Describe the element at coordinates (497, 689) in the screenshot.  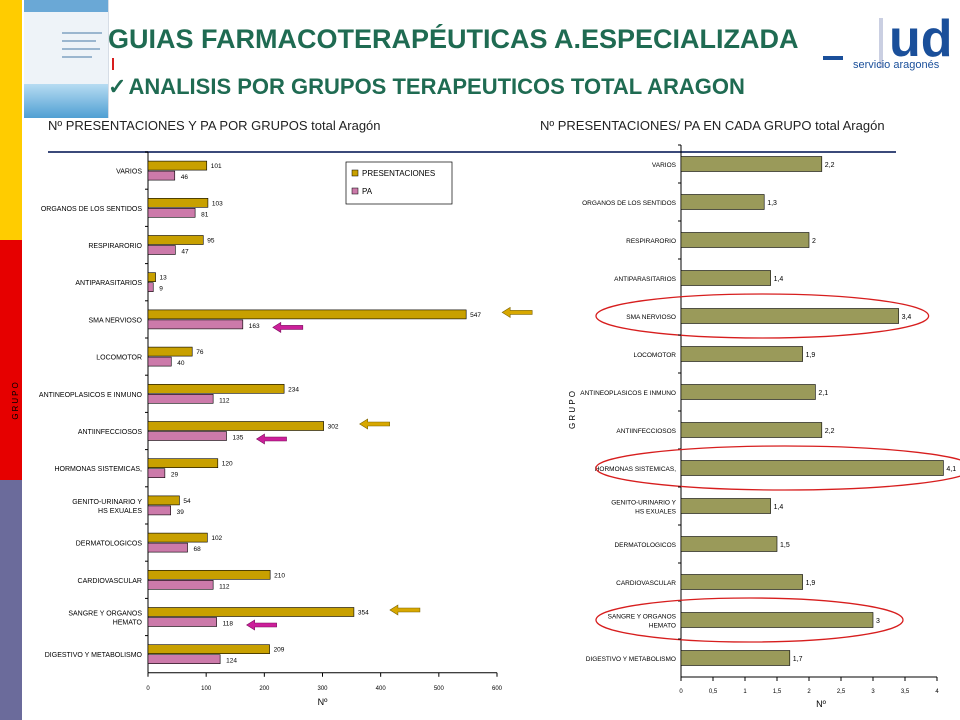
I see `chart1-x-tick-label: 600` at that location.